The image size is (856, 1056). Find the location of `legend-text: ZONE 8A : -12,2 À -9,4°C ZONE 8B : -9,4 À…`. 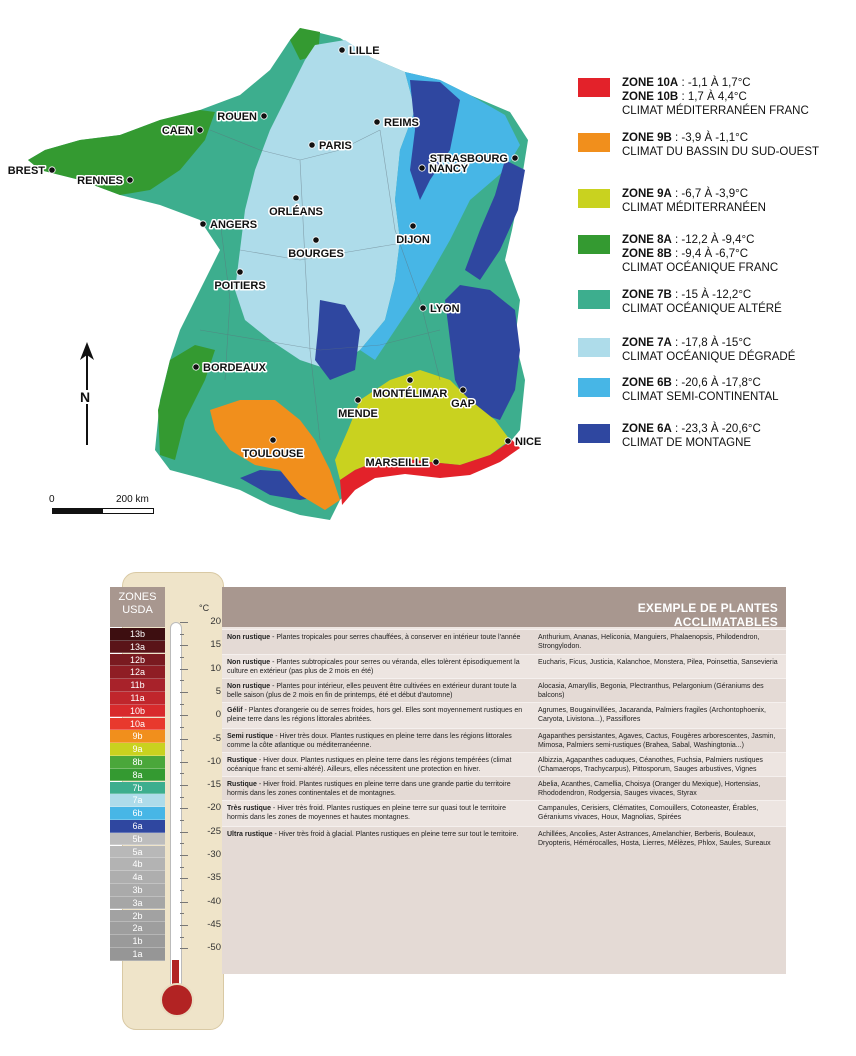

legend-text: ZONE 8A : -12,2 À -9,4°C ZONE 8B : -9,4 À… is located at coordinates (739, 254).